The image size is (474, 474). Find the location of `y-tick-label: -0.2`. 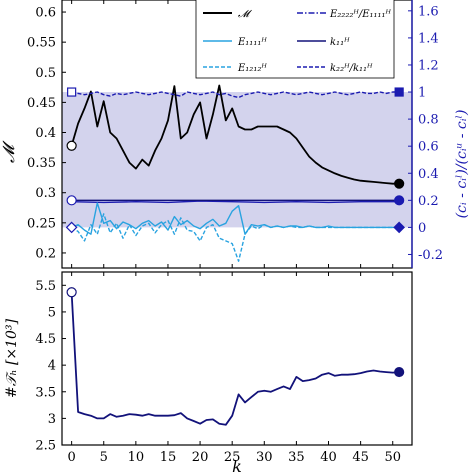

y-tick-label: -0.2 is located at coordinates (430, 255).